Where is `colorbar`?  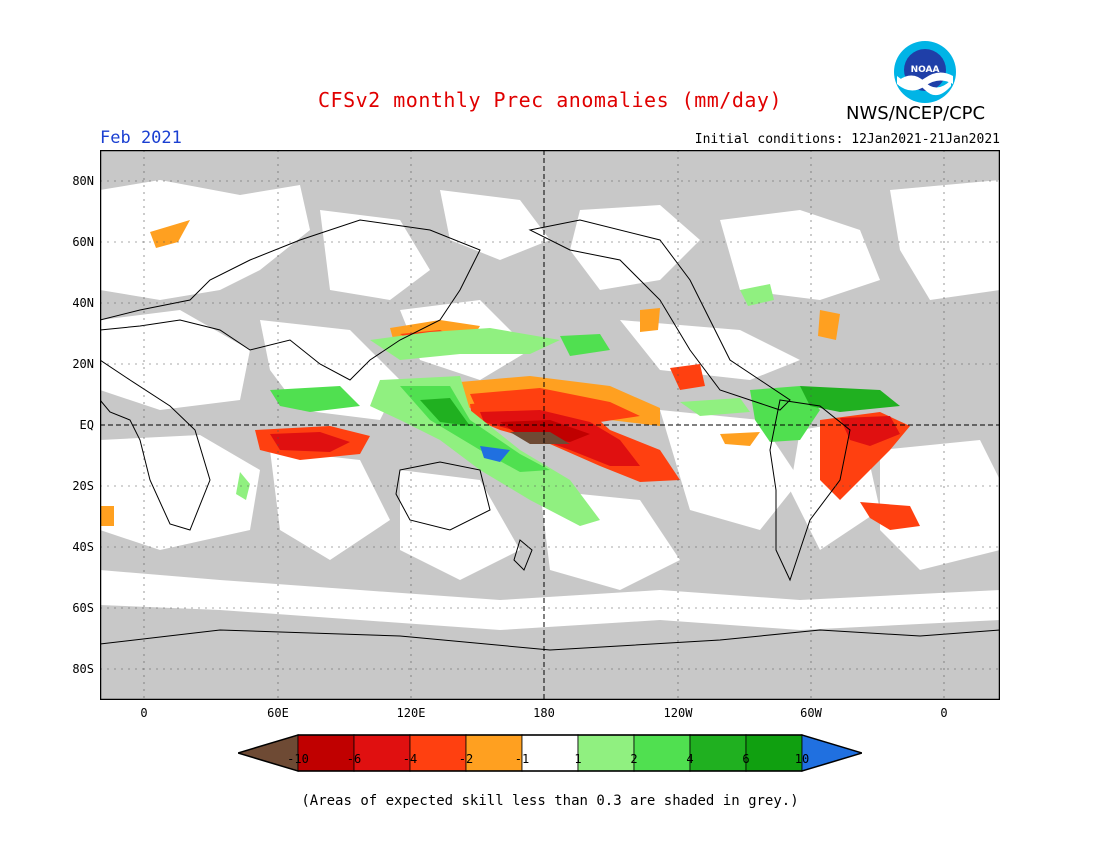
colorbar is located at coordinates (550, 753).